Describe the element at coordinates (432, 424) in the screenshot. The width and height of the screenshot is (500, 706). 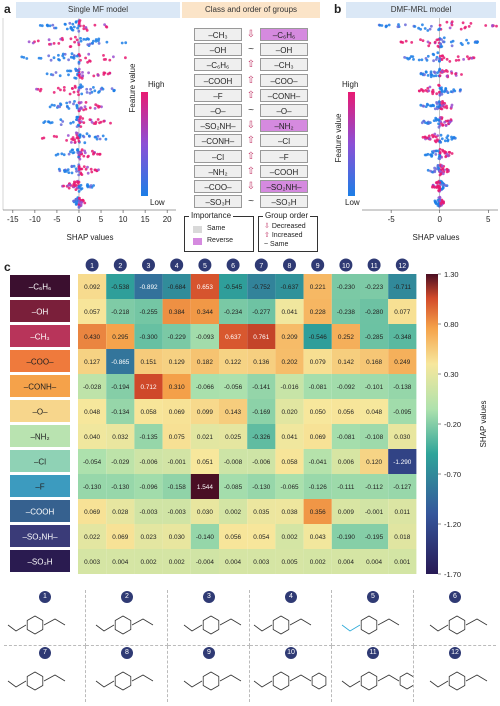
I see `heatmap-colorbar` at that location.